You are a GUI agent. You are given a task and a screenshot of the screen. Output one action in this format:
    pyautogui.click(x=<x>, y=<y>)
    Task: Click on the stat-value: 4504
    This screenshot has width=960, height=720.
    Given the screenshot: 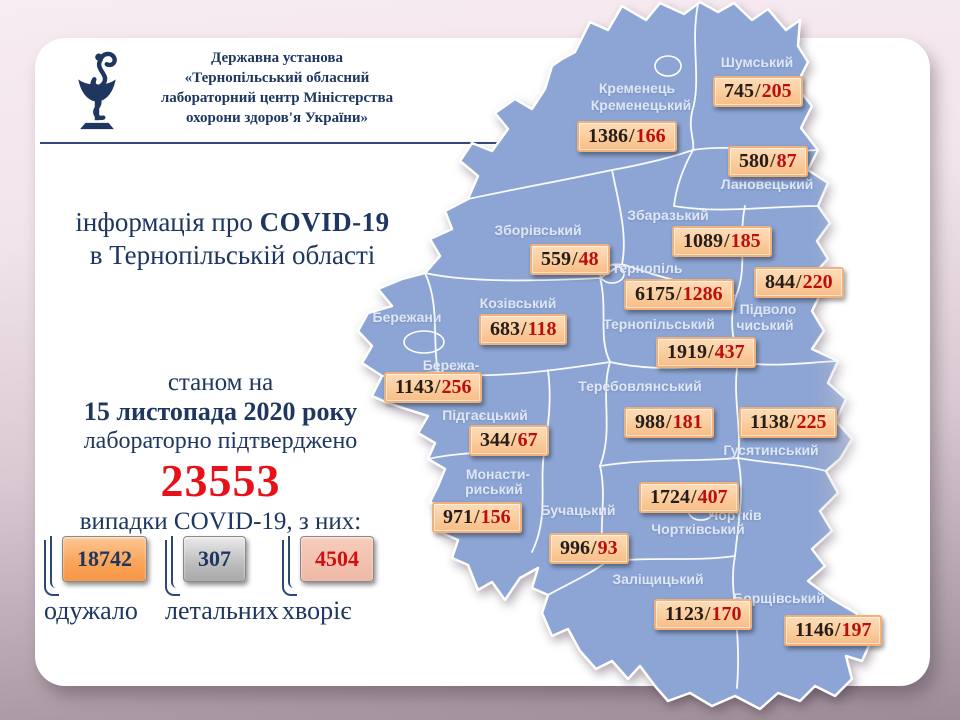 What is the action you would take?
    pyautogui.click(x=337, y=559)
    